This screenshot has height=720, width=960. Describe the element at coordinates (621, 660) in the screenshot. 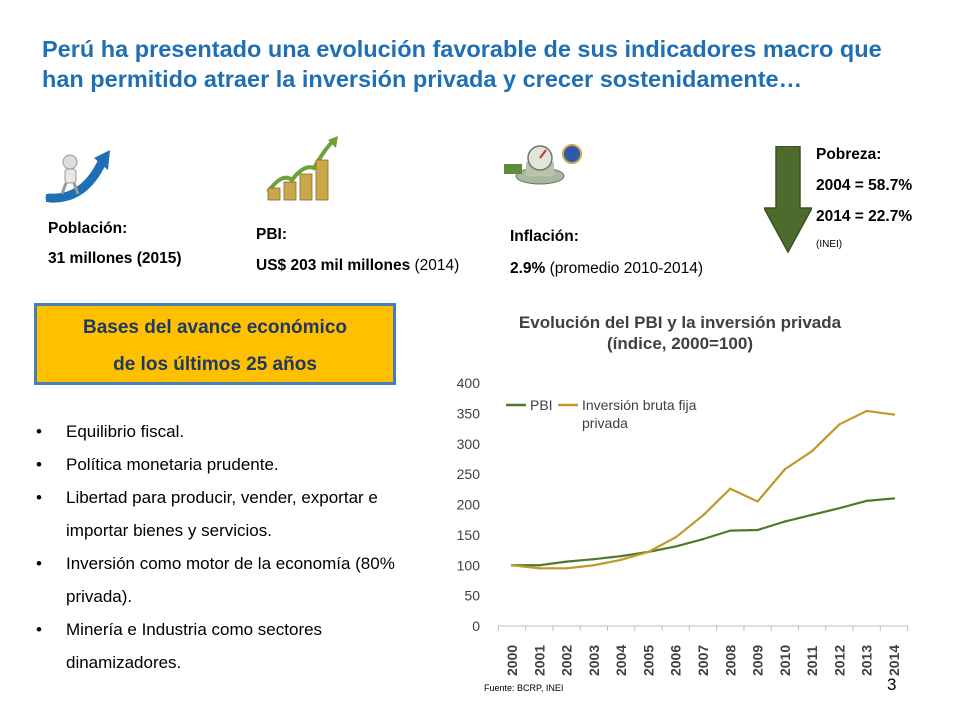

I see `x-tick-label: 2004` at that location.